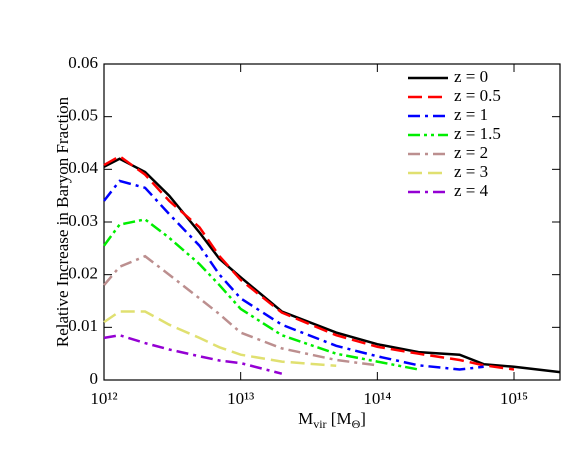  Describe the element at coordinates (477, 95) in the screenshot. I see `legend-label: z = 0.5` at that location.